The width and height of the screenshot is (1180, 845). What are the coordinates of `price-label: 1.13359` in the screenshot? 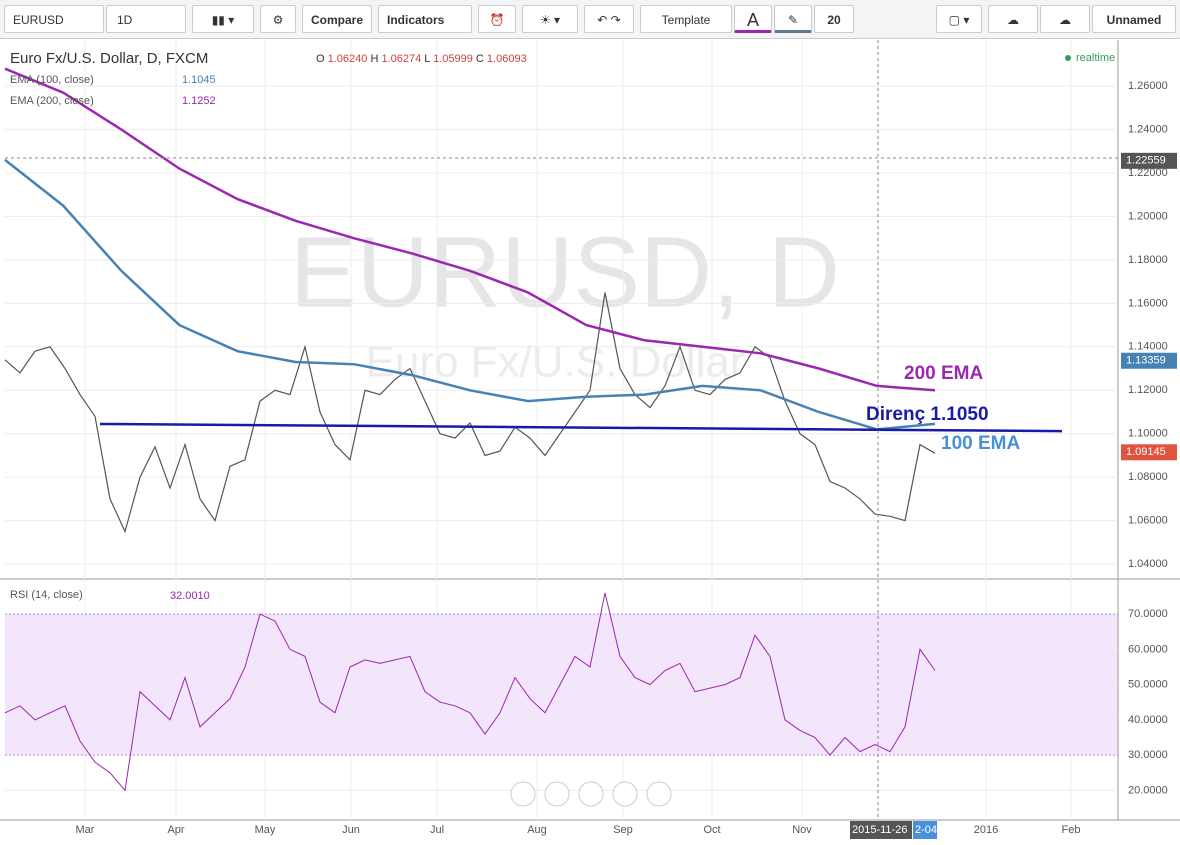 It's located at (1146, 361).